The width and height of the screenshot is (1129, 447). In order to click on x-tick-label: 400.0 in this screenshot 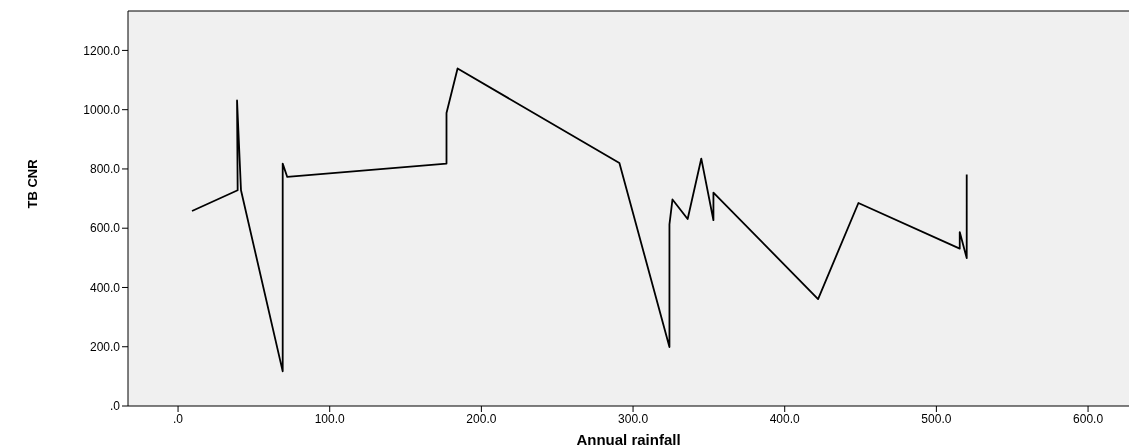, I will do `click(785, 418)`.